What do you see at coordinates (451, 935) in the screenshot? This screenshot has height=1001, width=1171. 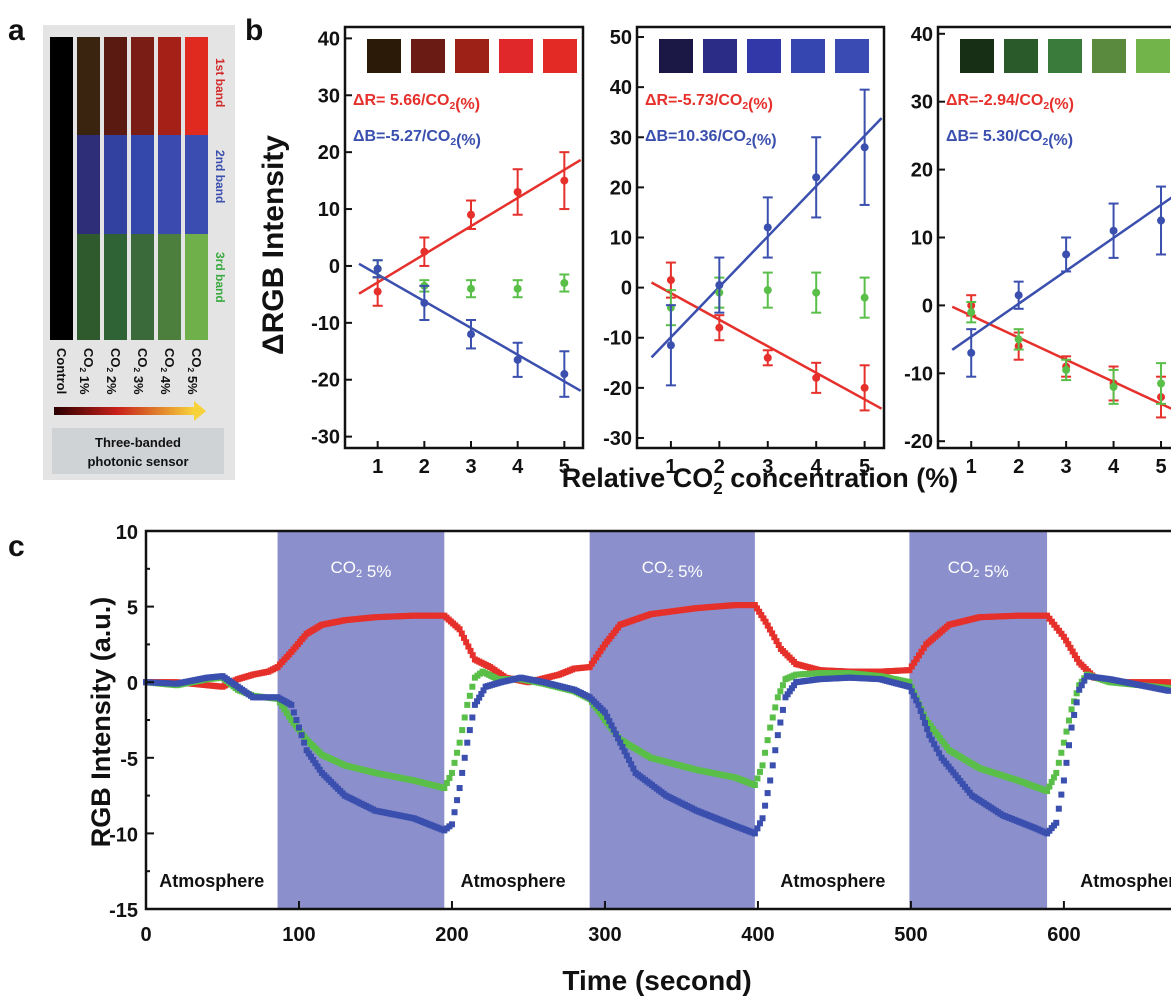 I see `x-tick-label: 200` at bounding box center [451, 935].